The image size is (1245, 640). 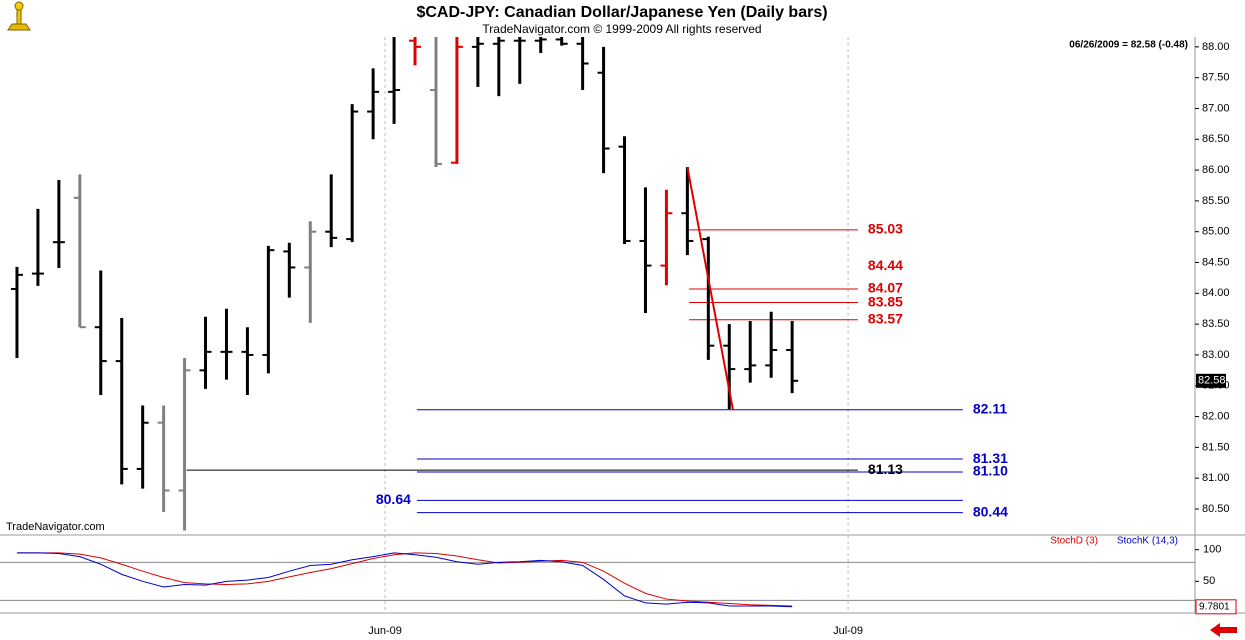 What do you see at coordinates (848, 631) in the screenshot?
I see `x-tick-label: Jul-09` at bounding box center [848, 631].